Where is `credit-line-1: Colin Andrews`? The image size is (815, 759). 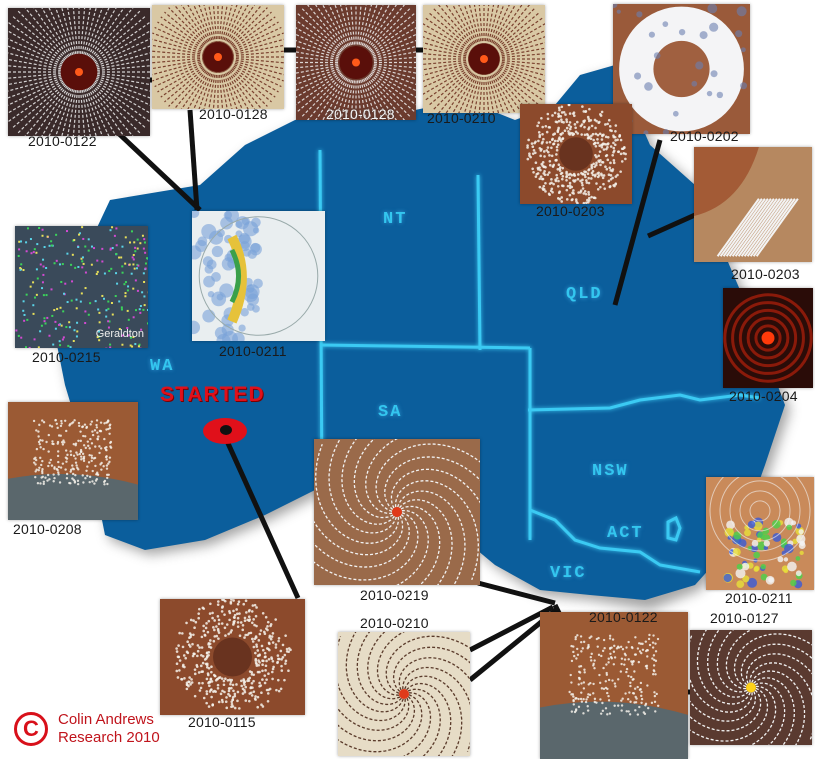
credit-line-1: Colin Andrews is located at coordinates (106, 719).